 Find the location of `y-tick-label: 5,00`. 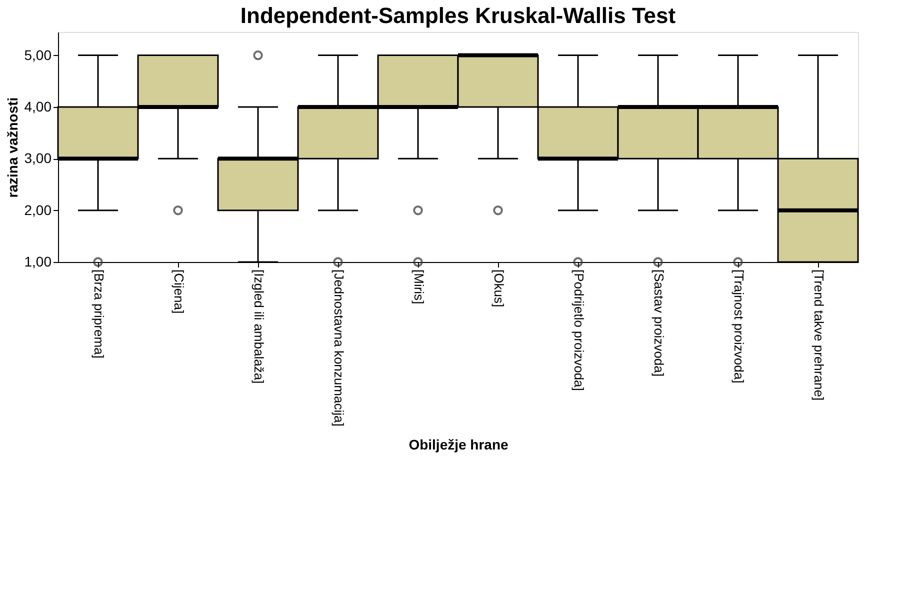

y-tick-label: 5,00 is located at coordinates (38, 54).